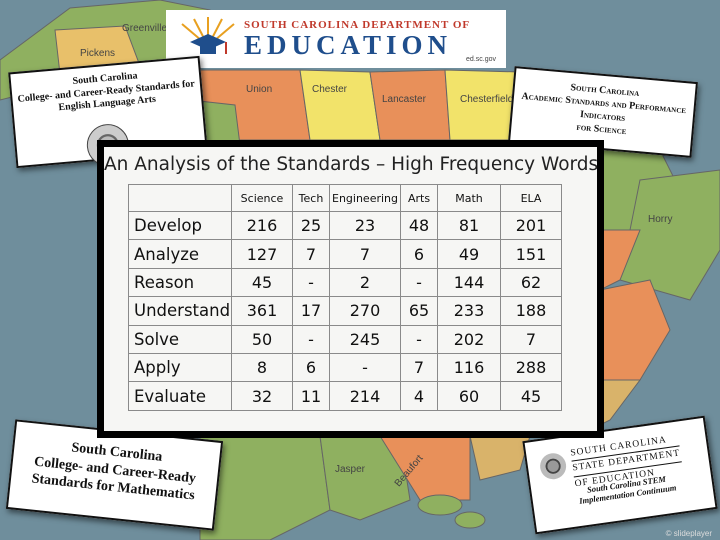 The height and width of the screenshot is (540, 720). I want to click on logo-org-line: SOUTH CAROLINA DEPARTMENT OF, so click(357, 25).